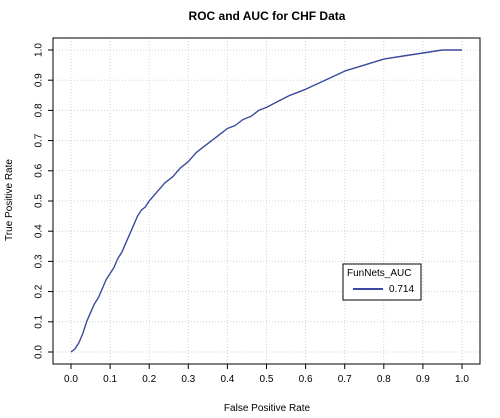 The height and width of the screenshot is (418, 500). Describe the element at coordinates (71, 379) in the screenshot. I see `x-tick-label: 0.0` at that location.